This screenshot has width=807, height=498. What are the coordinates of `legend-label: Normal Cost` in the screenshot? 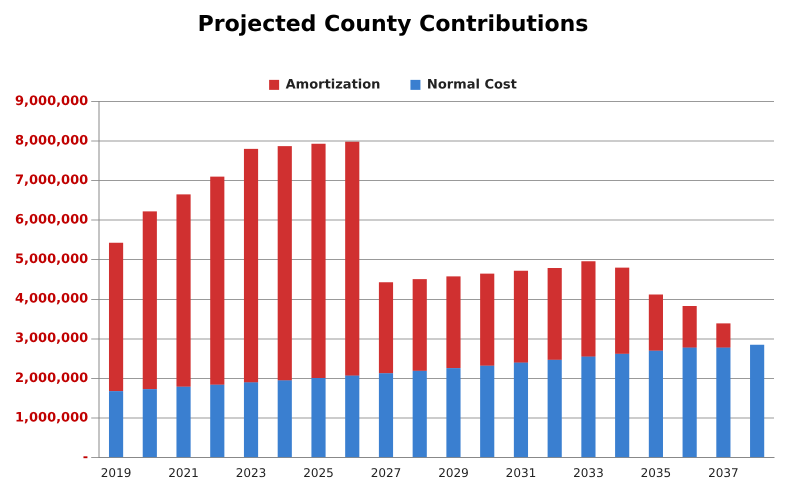 It's located at (471, 84).